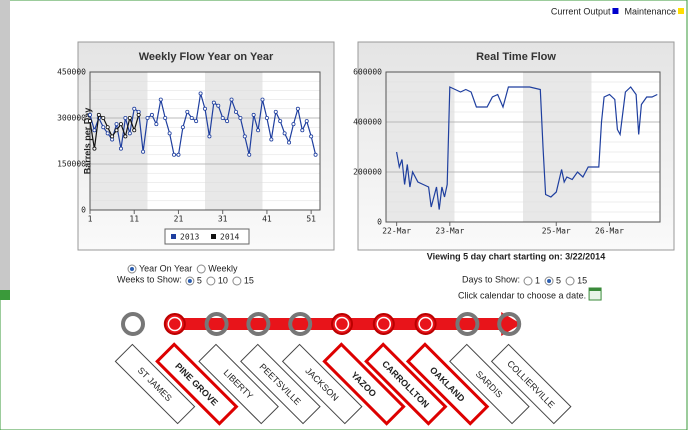 This screenshot has width=688, height=430. Describe the element at coordinates (537, 280) in the screenshot. I see `radio-label: 1` at that location.